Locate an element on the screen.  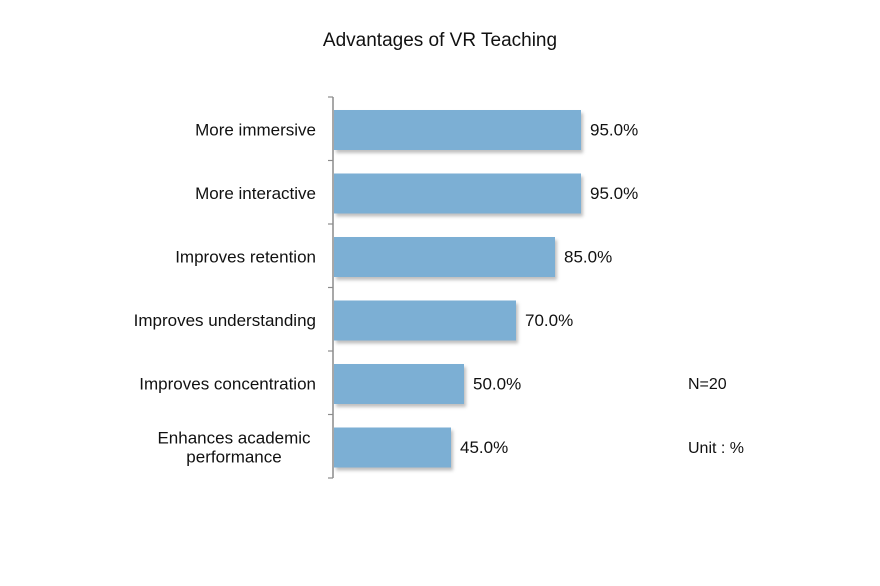
category-label-6-line-1: Enhances academic is located at coordinates (234, 438).